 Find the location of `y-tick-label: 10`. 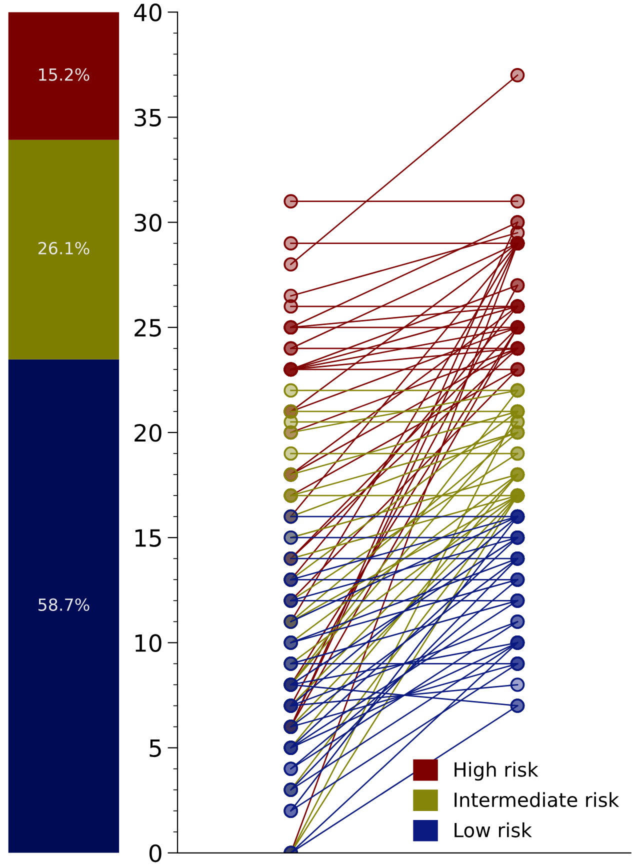

y-tick-label: 10 is located at coordinates (148, 643).